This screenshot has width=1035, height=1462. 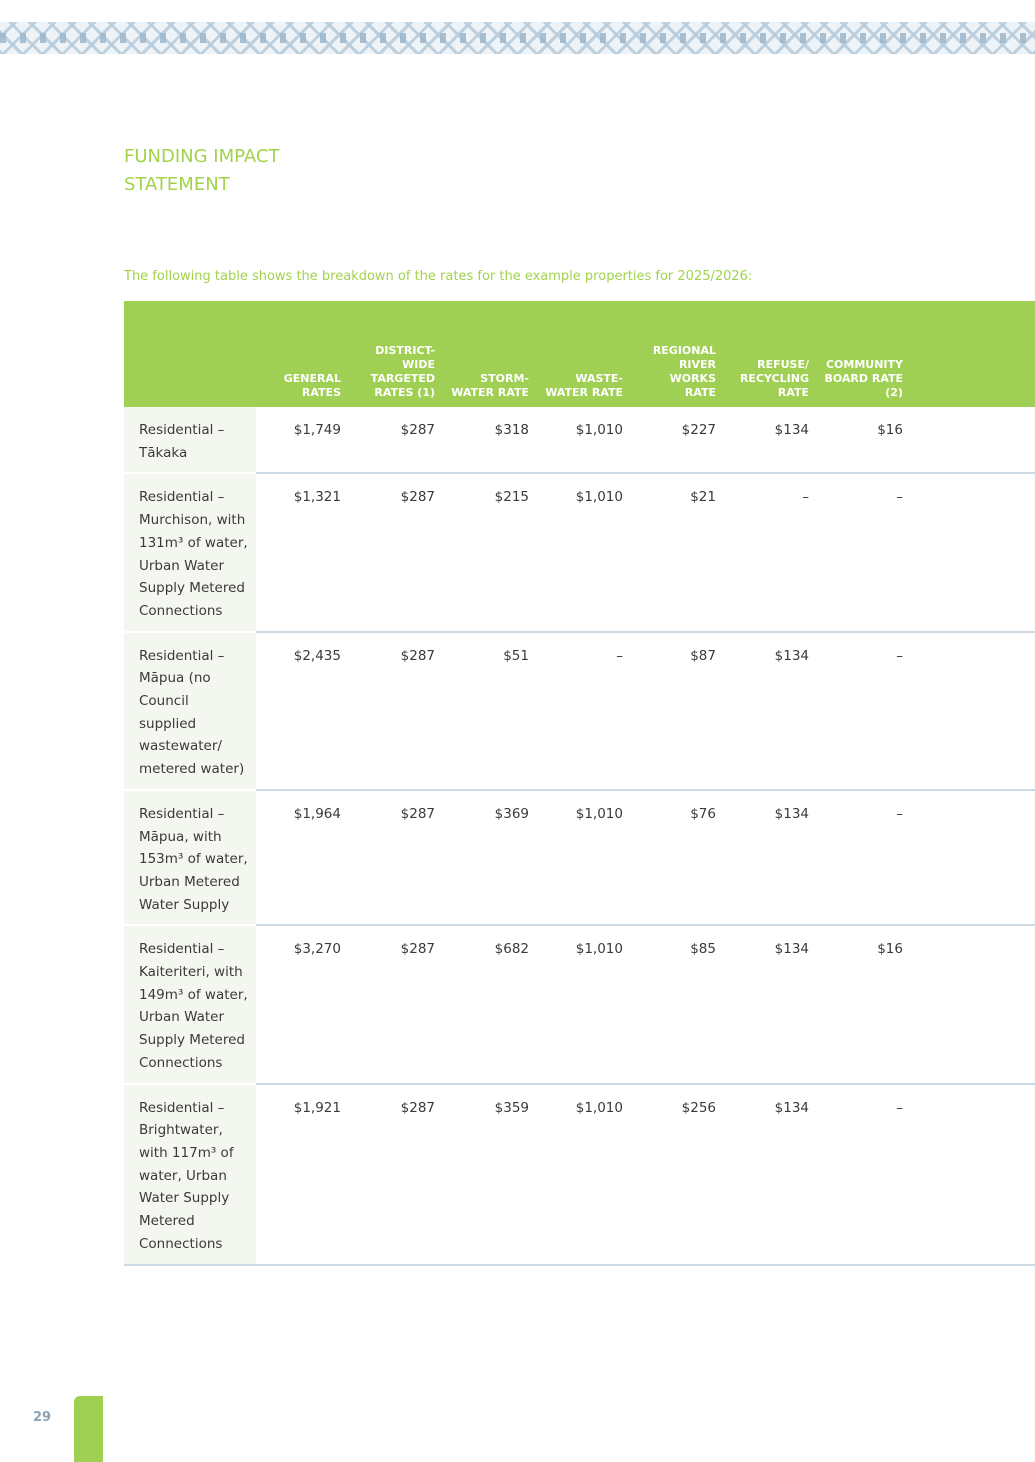 I want to click on rate-value-cell: $1,964, so click(x=304, y=858).